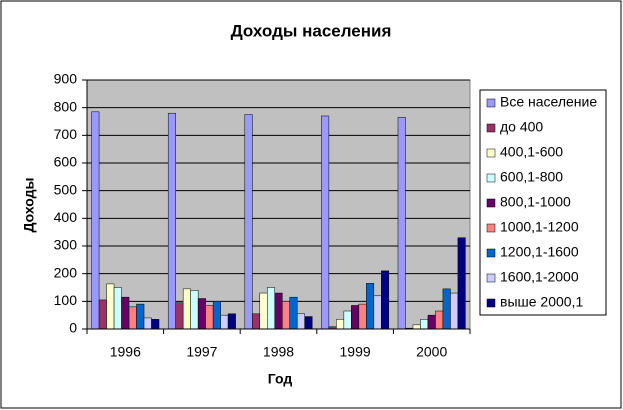 This screenshot has width=623, height=410. Describe the element at coordinates (66, 106) in the screenshot. I see `y-tick-label: 800` at that location.